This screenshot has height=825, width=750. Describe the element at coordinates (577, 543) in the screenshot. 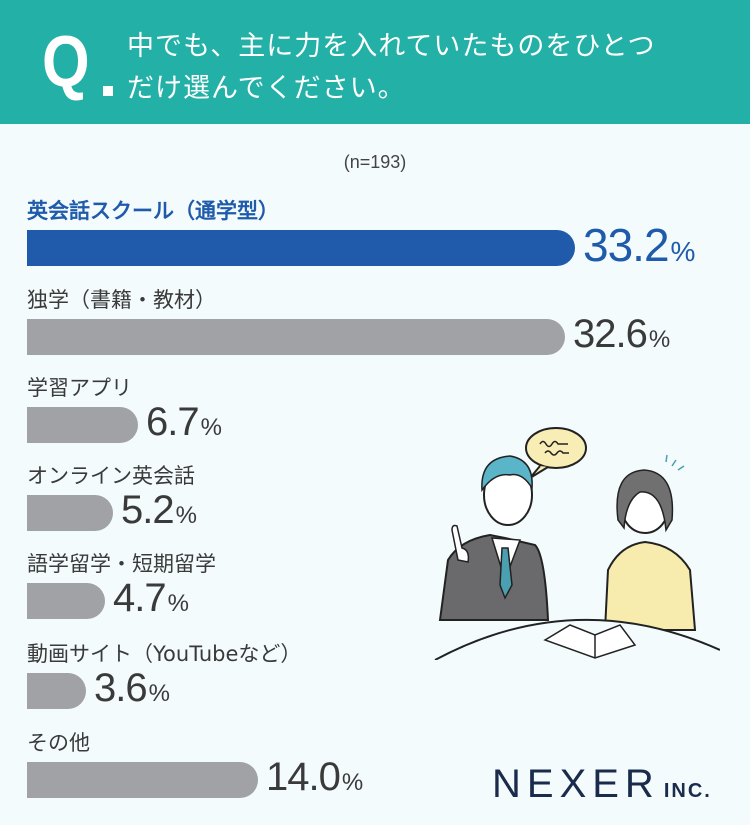

I see `people-talking-illustration` at that location.